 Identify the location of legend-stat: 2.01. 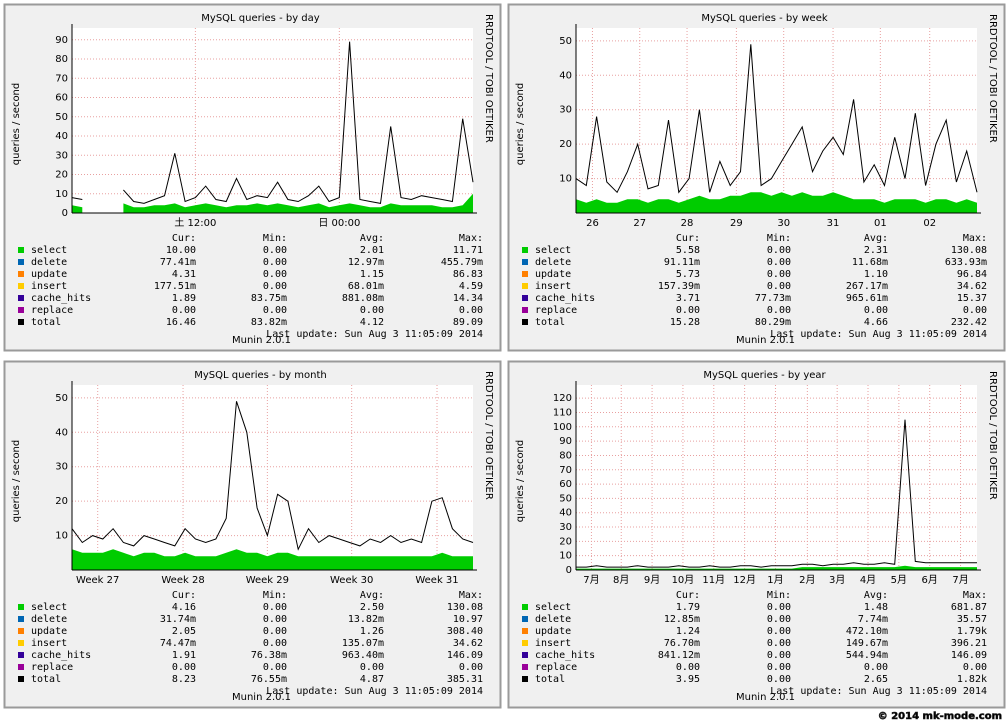
(372, 250).